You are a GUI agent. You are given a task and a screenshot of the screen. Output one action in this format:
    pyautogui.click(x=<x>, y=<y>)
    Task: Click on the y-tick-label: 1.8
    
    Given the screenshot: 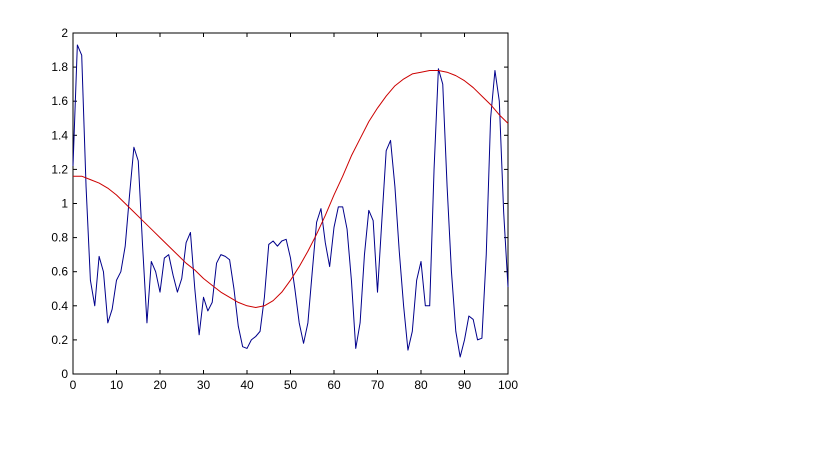 What is the action you would take?
    pyautogui.click(x=59, y=67)
    